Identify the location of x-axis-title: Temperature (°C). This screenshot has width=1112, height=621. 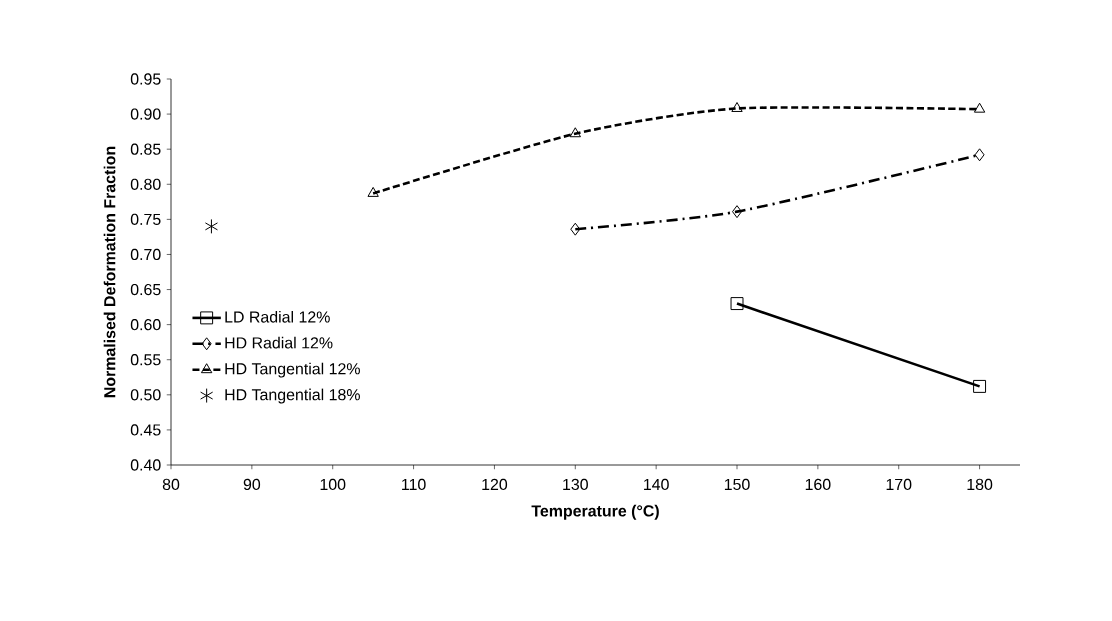
(595, 512).